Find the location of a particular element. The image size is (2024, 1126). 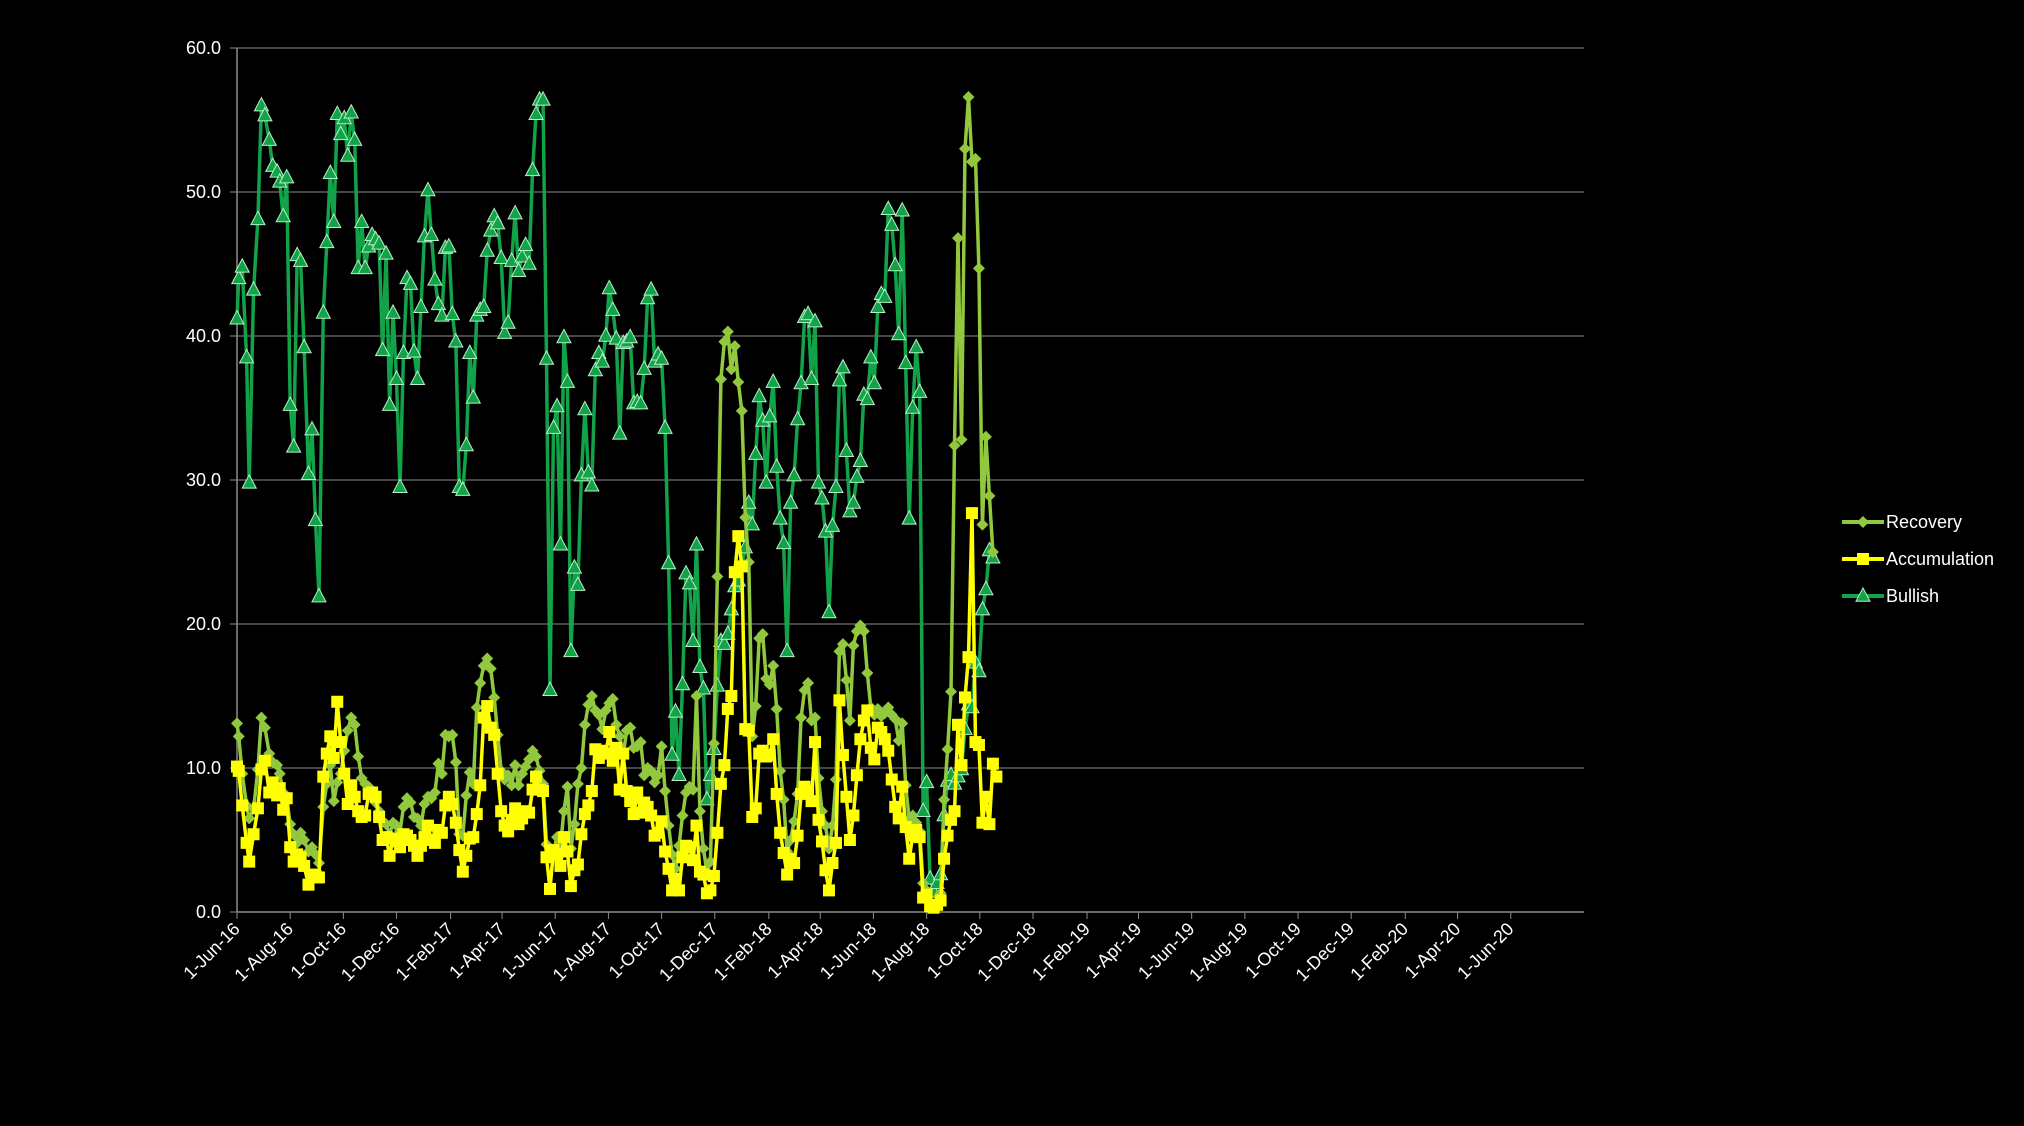

y-tick-label: 30.0 is located at coordinates (203, 480).